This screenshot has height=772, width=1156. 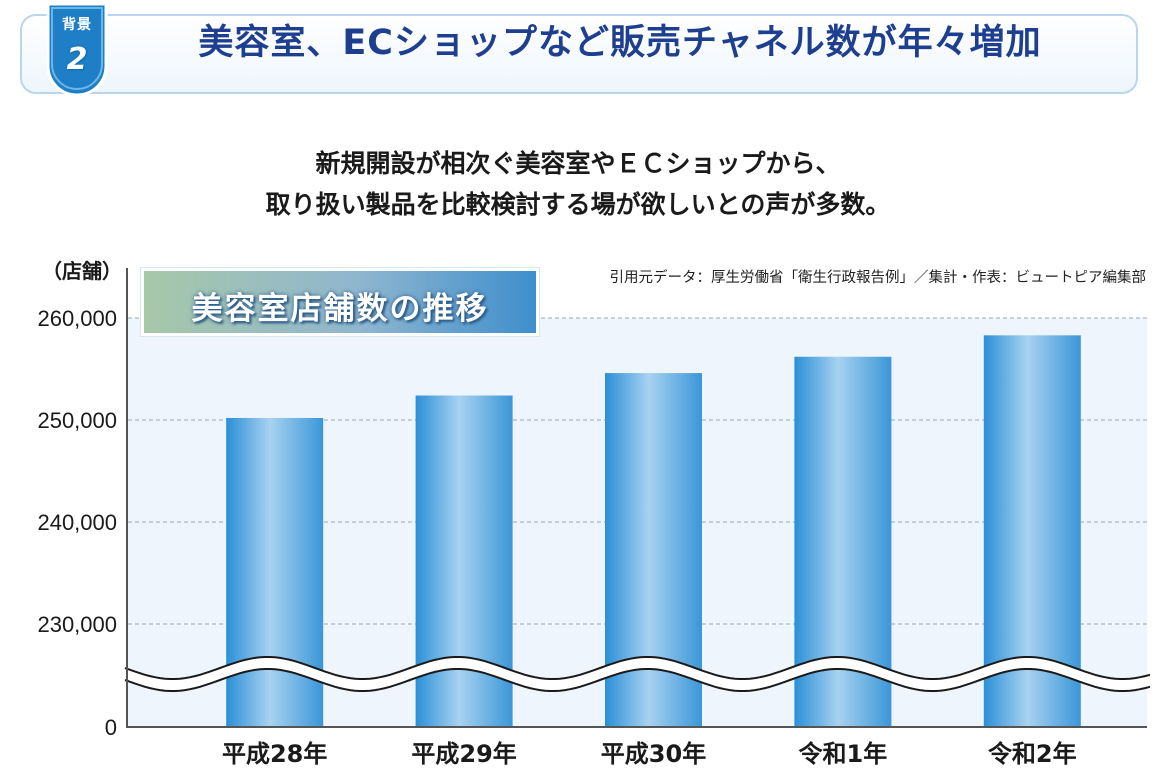 I want to click on y-tick-label: 240,000, so click(x=77, y=522).